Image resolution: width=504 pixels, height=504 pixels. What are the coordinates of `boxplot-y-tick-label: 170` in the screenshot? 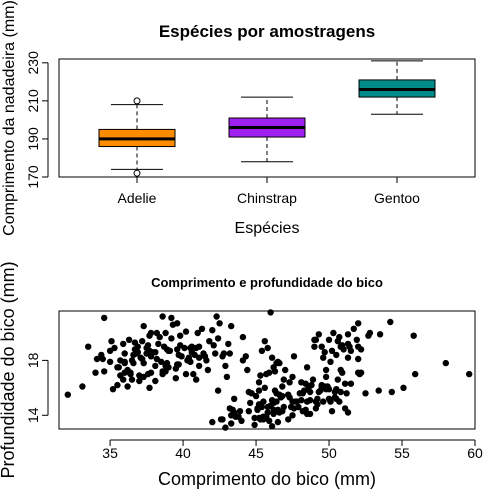 It's located at (33, 177).